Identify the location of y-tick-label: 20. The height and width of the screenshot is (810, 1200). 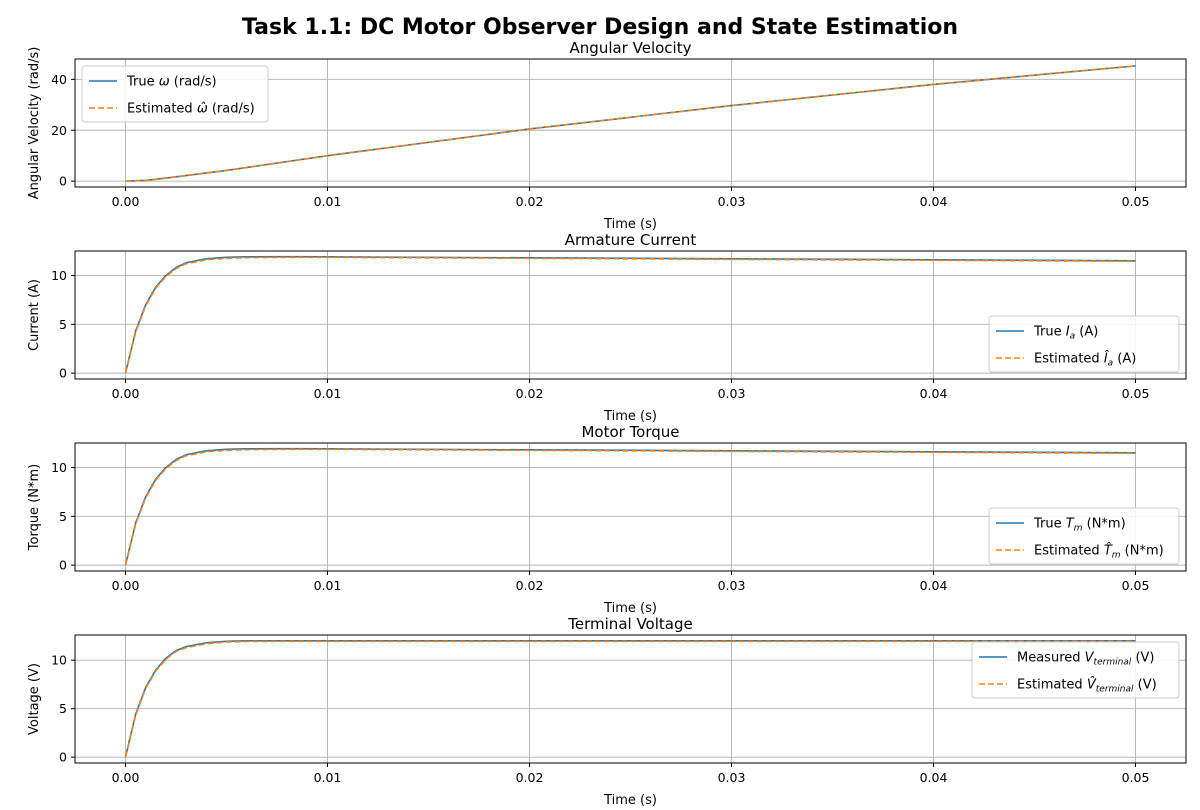
(59, 130).